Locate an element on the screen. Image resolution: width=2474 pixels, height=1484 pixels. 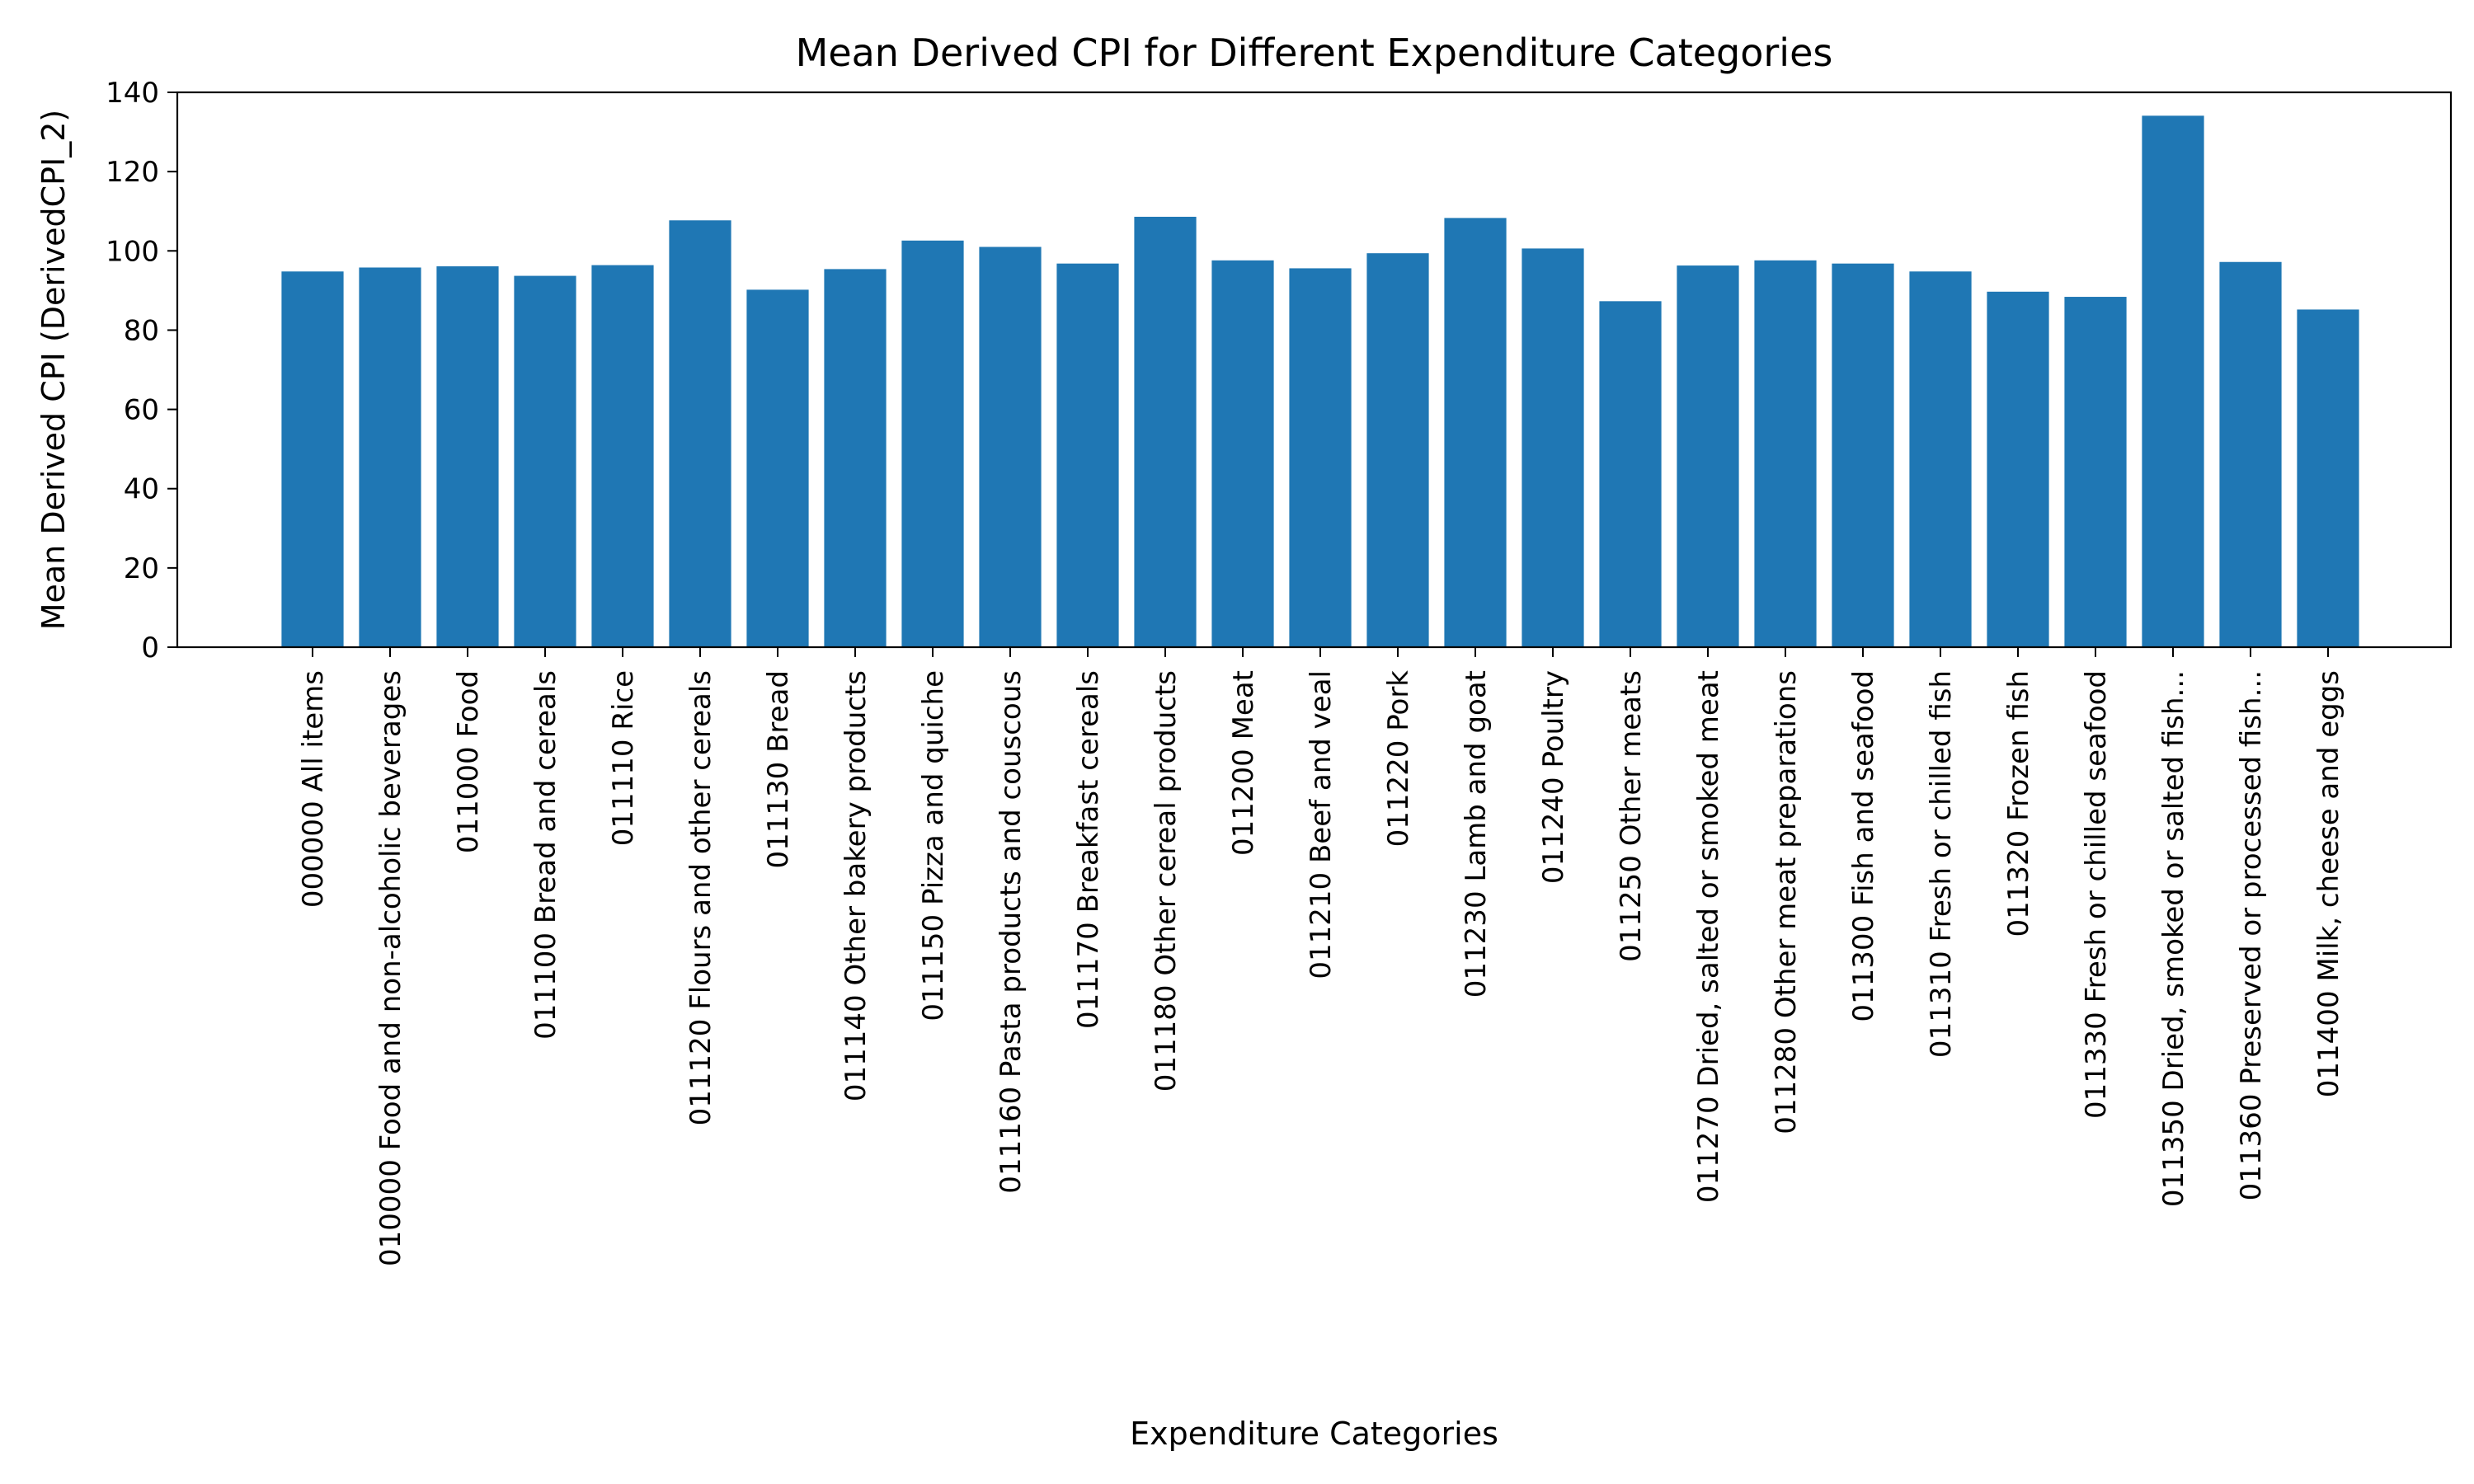
x-tick-label-19: 011280 Other meat preparations is located at coordinates (1786, 902).